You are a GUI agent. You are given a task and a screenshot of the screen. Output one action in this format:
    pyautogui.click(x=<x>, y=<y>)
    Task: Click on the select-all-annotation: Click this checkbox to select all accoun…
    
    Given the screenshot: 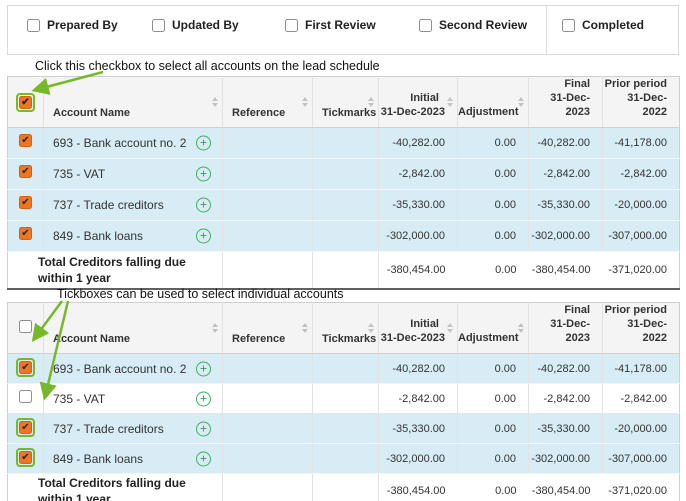 What is the action you would take?
    pyautogui.click(x=207, y=66)
    